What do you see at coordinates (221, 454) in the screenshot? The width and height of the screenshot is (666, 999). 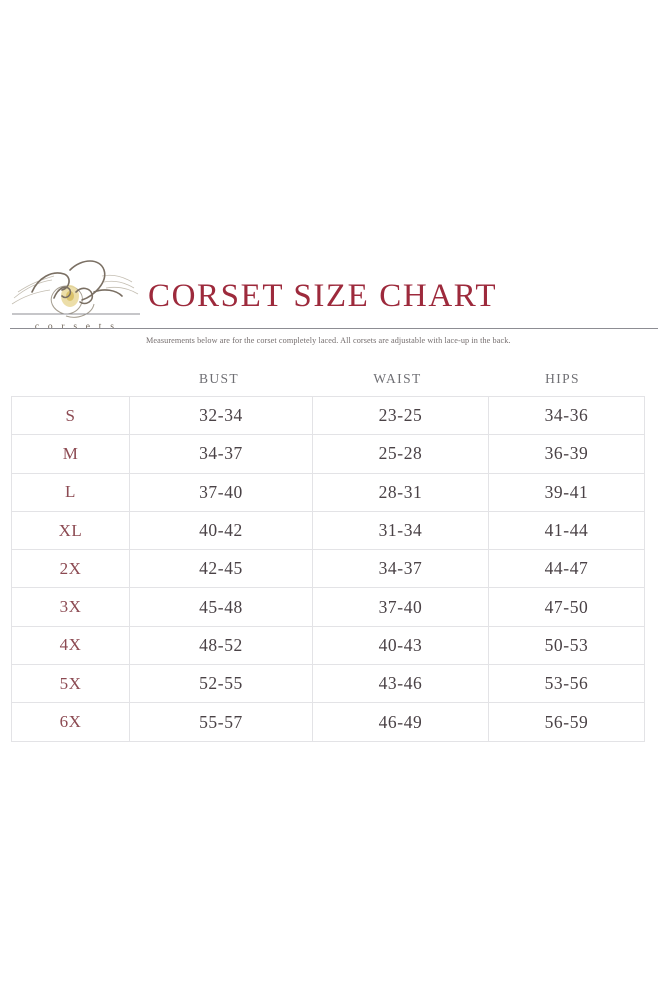 I see `cell-bust: 34-37` at bounding box center [221, 454].